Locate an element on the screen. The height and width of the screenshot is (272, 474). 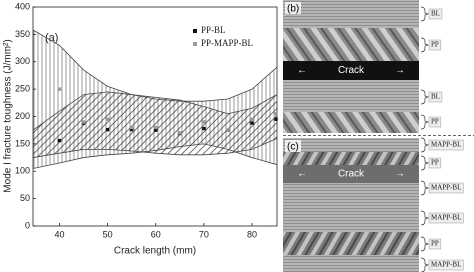
y-tick-label: 50 is located at coordinates (25, 198).